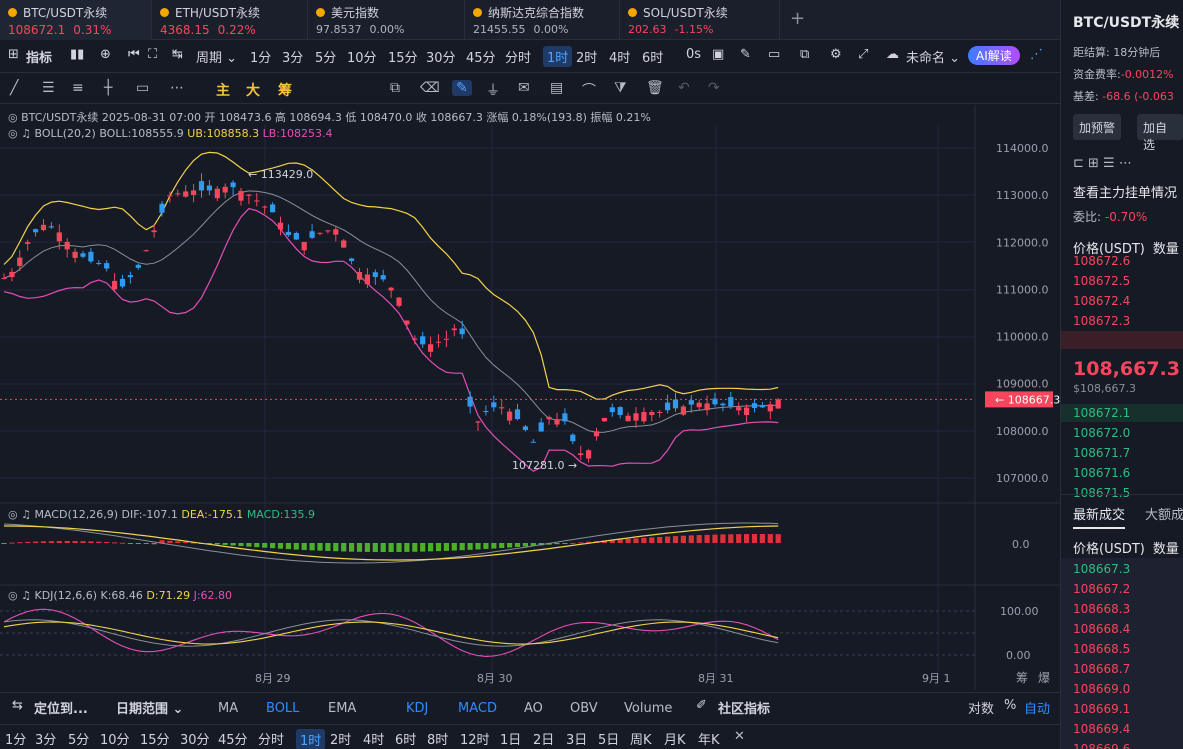 The width and height of the screenshot is (1183, 749). I want to click on community-icon: ✐, so click(701, 705).